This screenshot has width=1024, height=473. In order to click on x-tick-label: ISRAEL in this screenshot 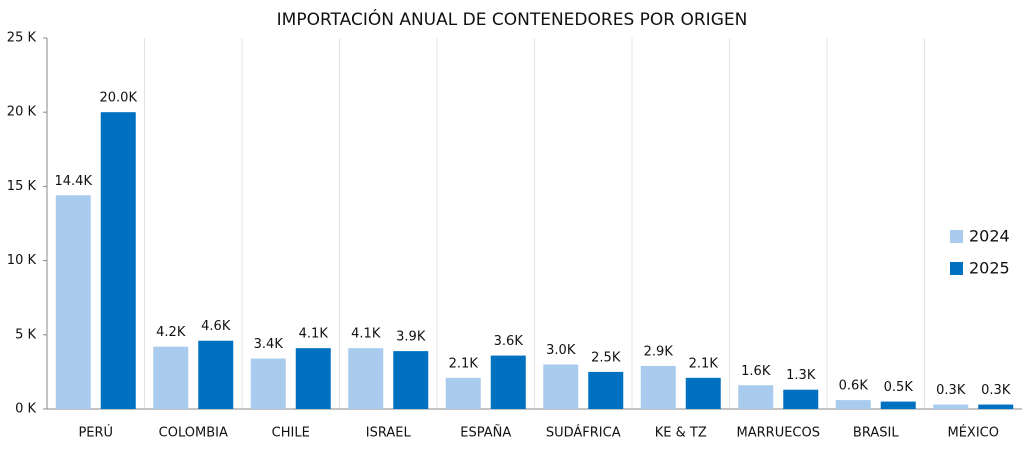, I will do `click(389, 433)`.